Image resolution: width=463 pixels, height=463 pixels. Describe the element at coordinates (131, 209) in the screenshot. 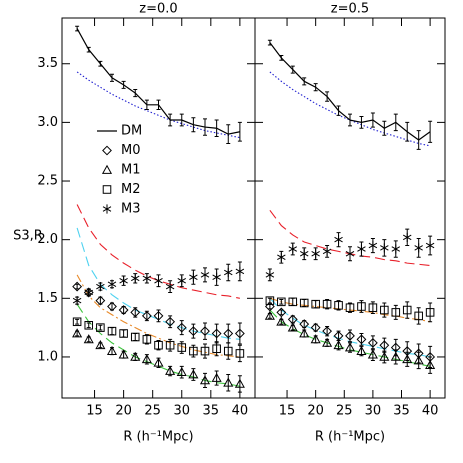

I see `legend-label: M3` at that location.